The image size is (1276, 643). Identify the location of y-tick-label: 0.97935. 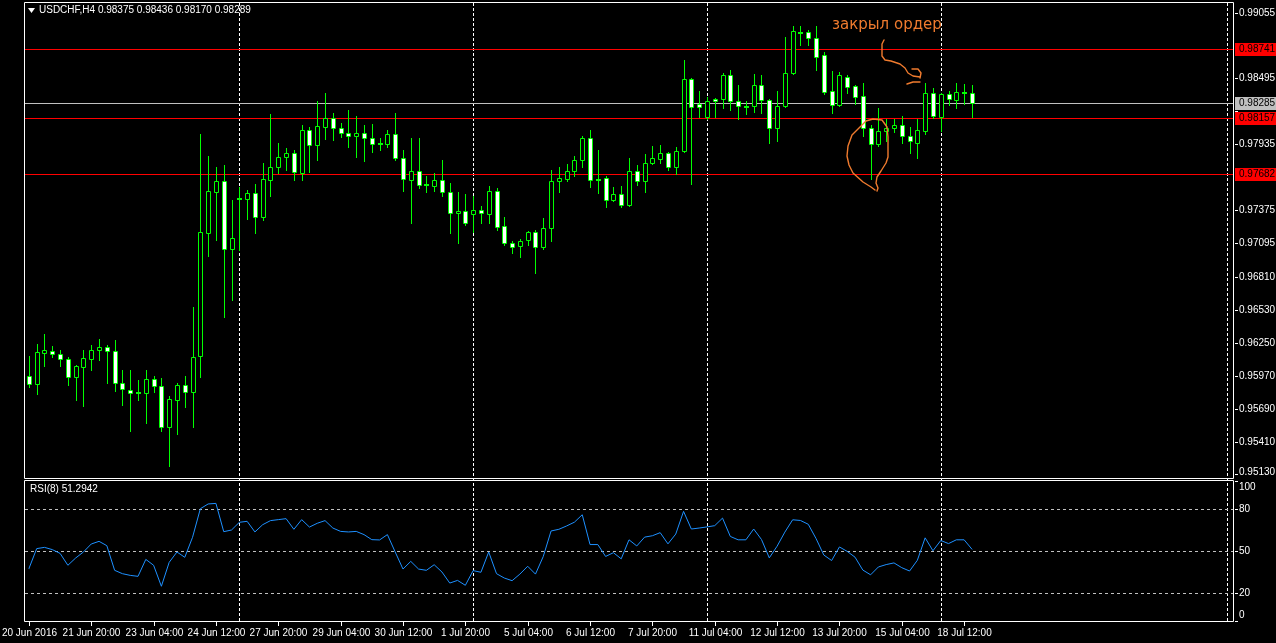
(1257, 144).